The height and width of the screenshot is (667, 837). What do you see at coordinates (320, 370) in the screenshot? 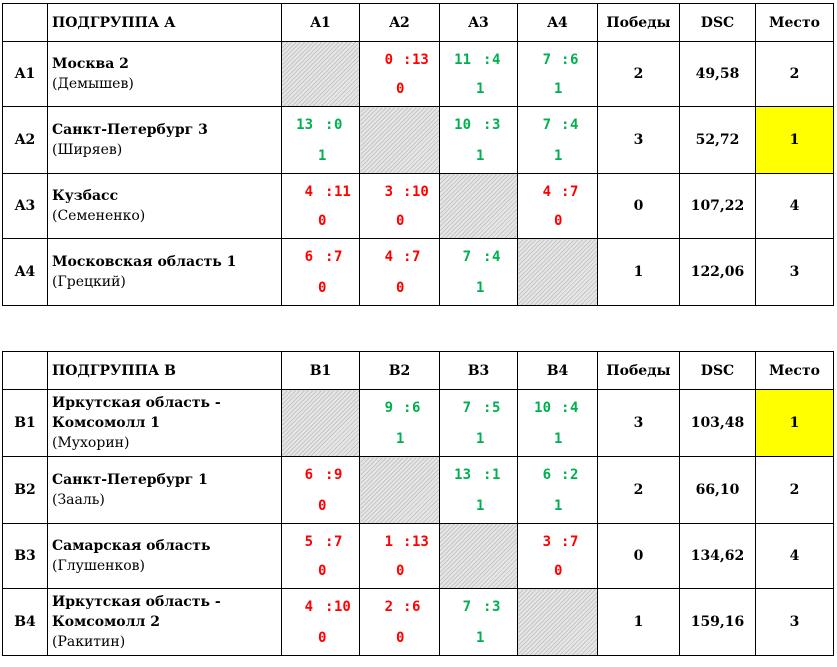
I see `column-header-b1: B1` at bounding box center [320, 370].